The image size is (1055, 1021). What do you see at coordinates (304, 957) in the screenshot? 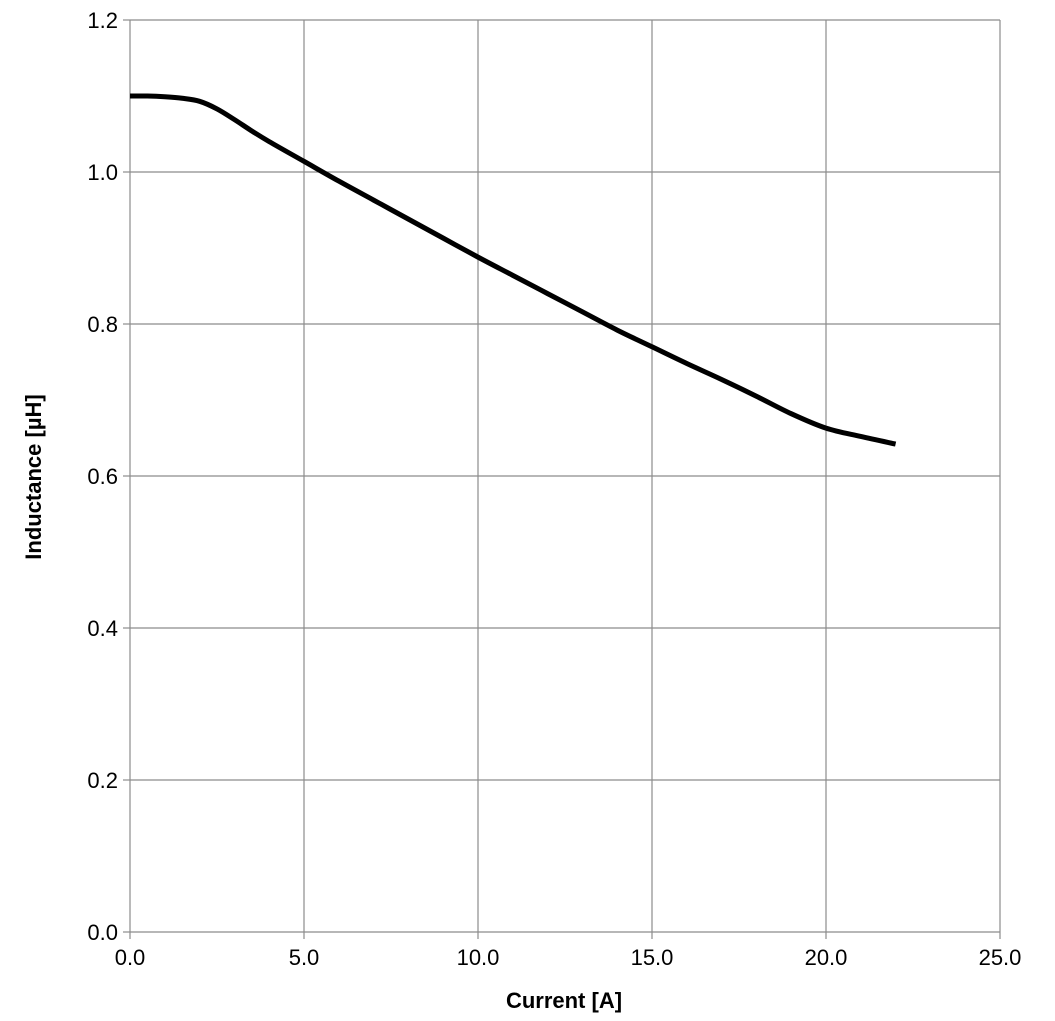
I see `x-tick-label: 5.0` at bounding box center [304, 957].